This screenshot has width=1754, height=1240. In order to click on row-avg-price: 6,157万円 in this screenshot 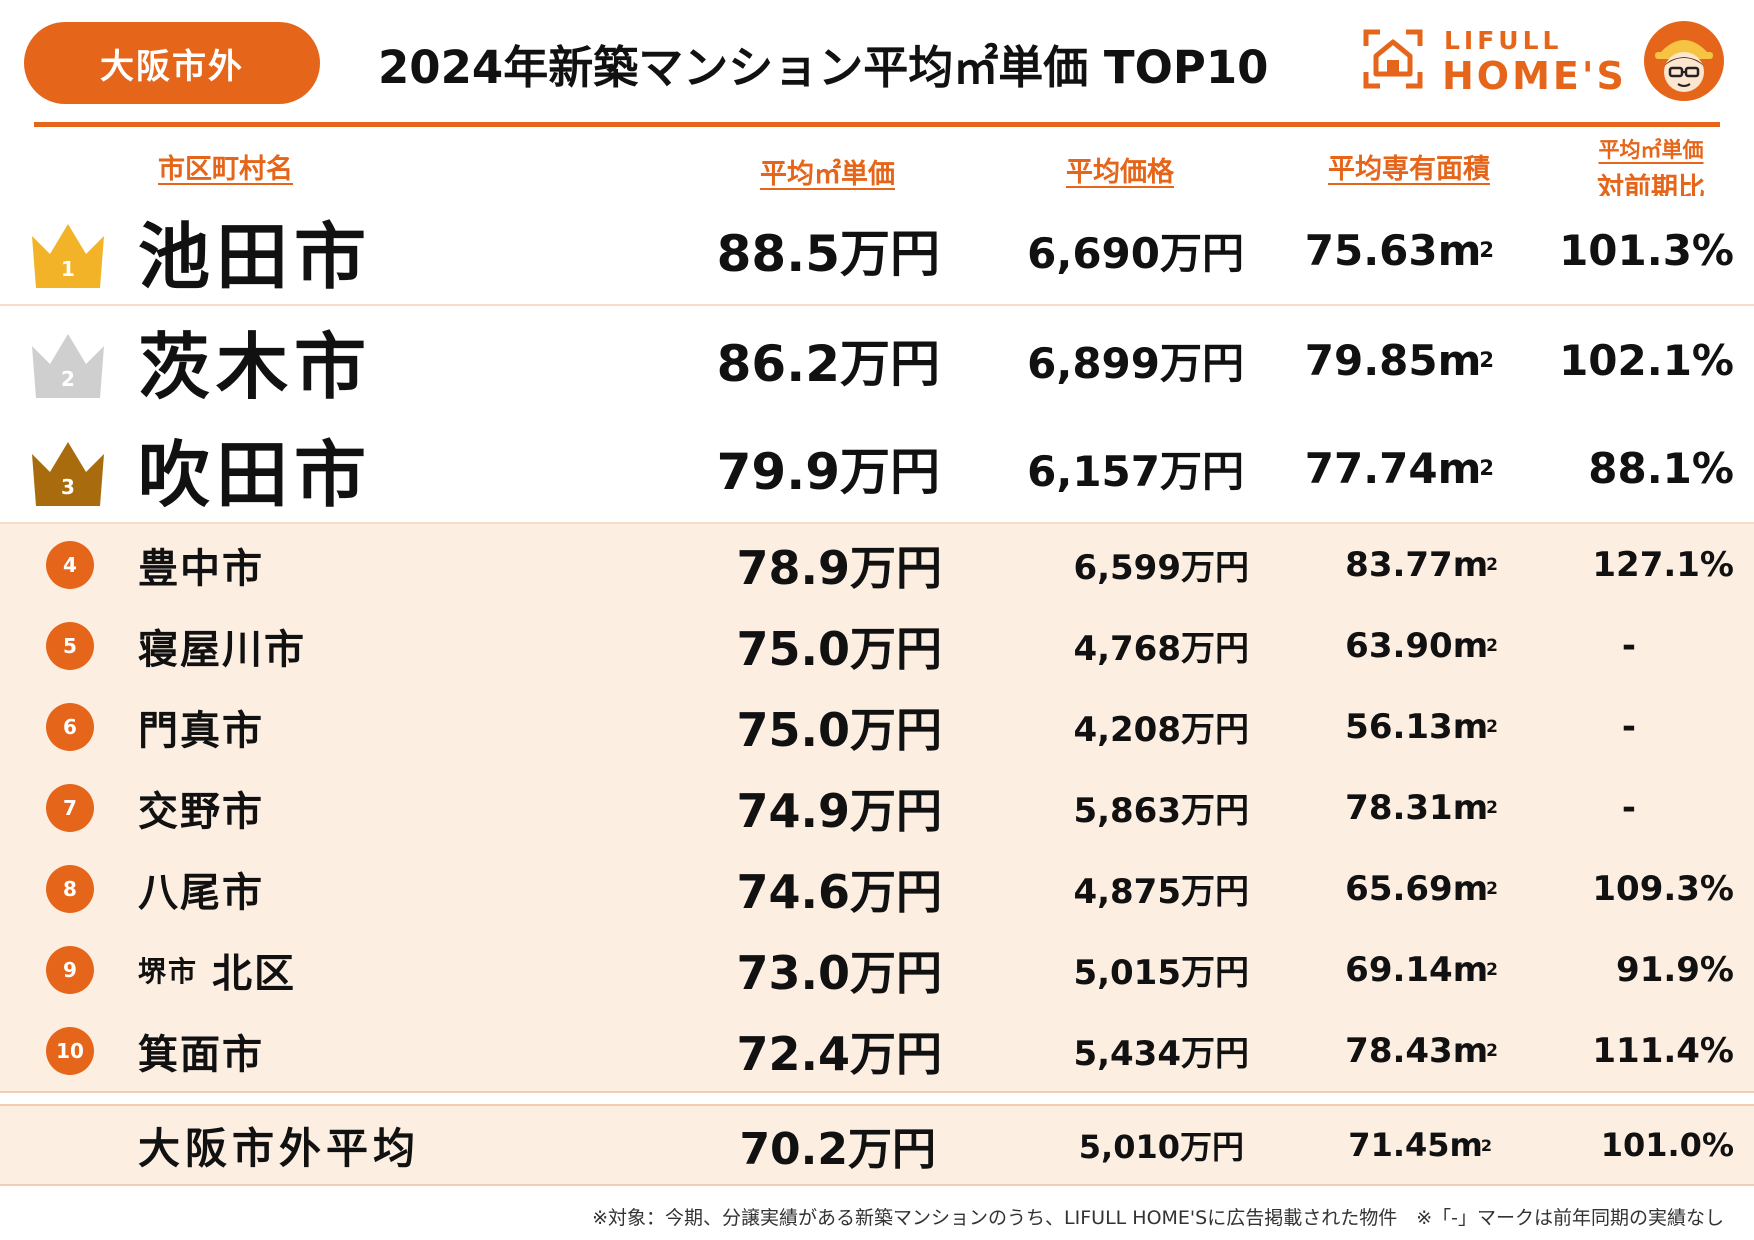, I will do `click(1135, 471)`.